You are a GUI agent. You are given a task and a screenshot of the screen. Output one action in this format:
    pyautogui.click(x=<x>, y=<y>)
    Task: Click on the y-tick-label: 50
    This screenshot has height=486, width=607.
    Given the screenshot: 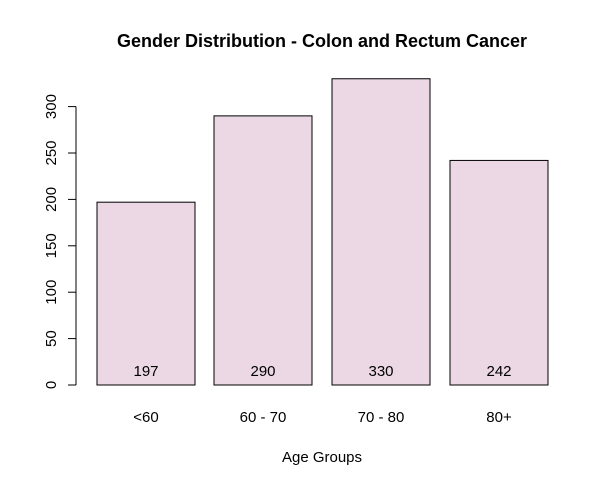 What is the action you would take?
    pyautogui.click(x=51, y=338)
    